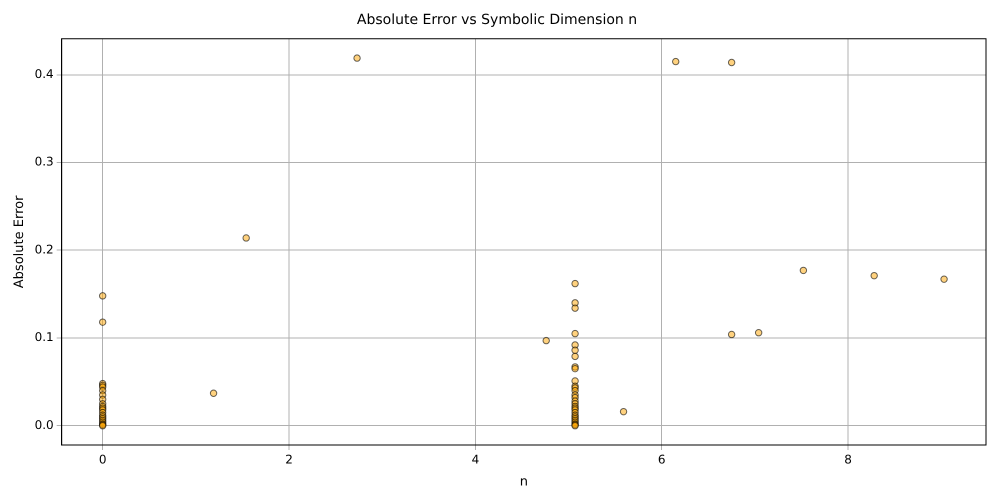 This screenshot has height=500, width=1000. What do you see at coordinates (44, 73) in the screenshot?
I see `y-tick-label: 0.4` at bounding box center [44, 73].